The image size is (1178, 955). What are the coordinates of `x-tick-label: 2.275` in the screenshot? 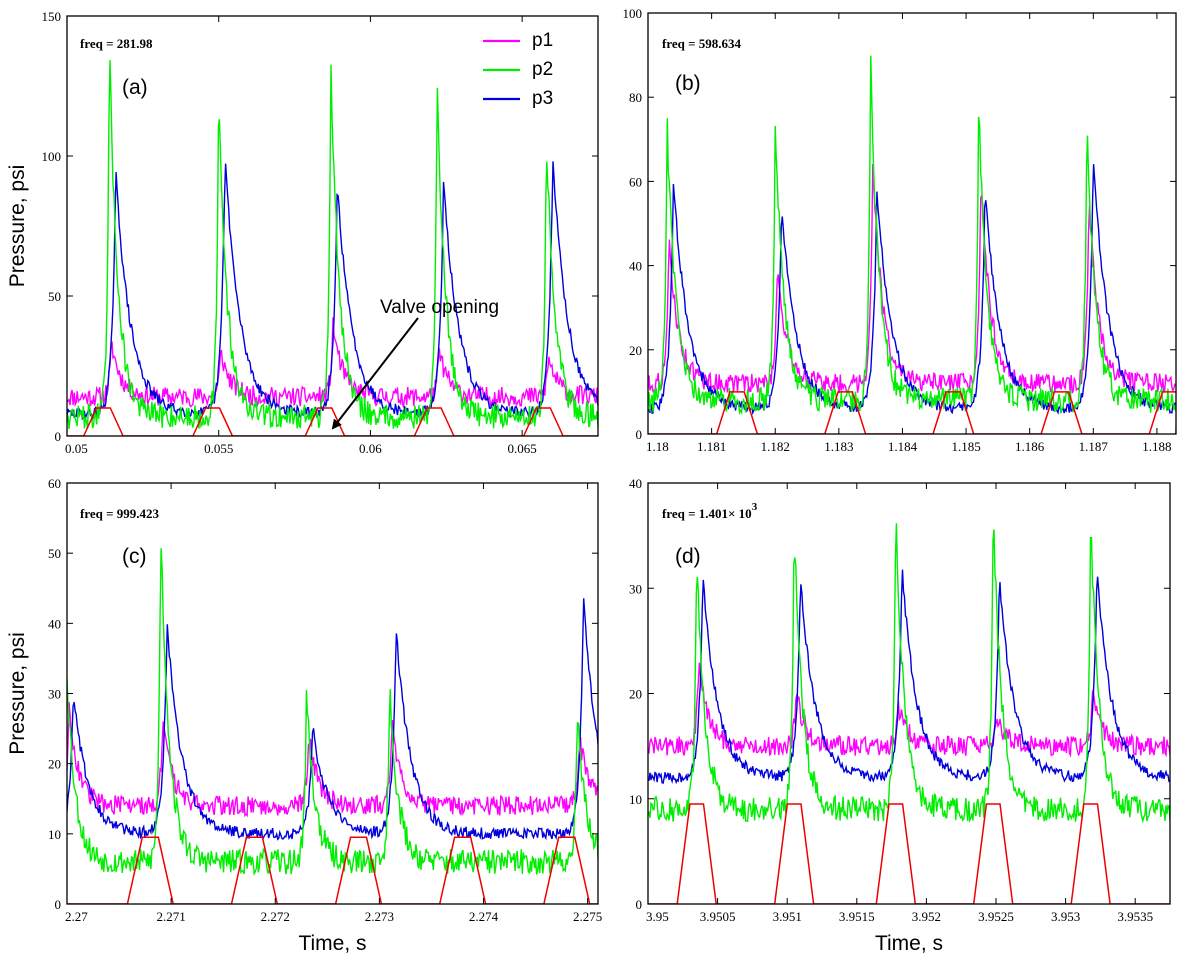 It's located at (587, 916).